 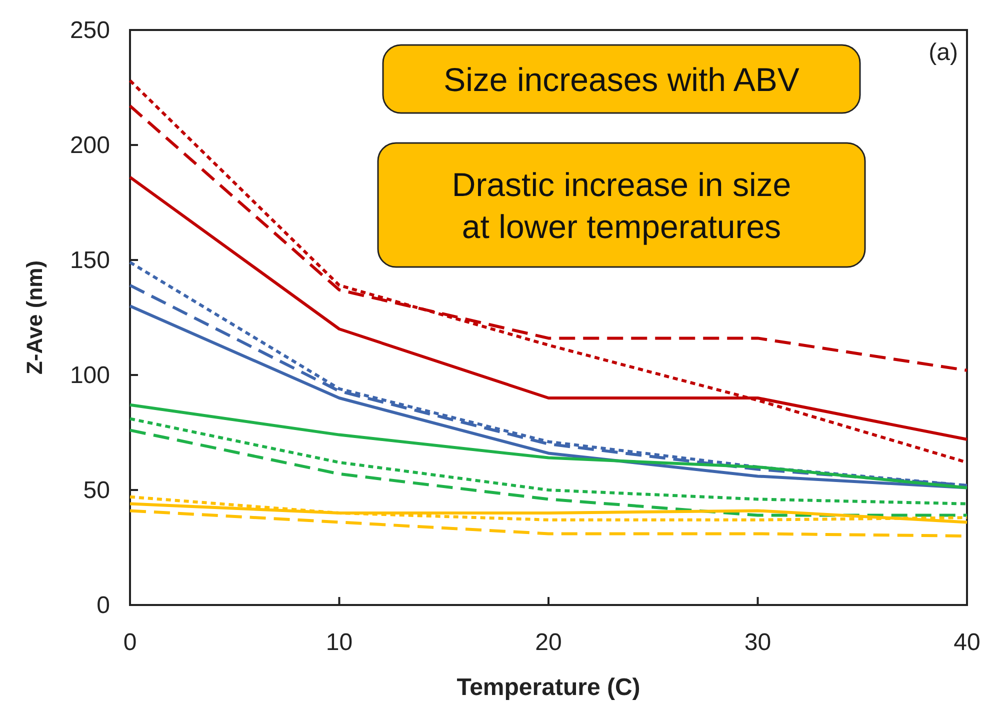 I want to click on callout: Size increases with ABV, so click(x=621, y=79).